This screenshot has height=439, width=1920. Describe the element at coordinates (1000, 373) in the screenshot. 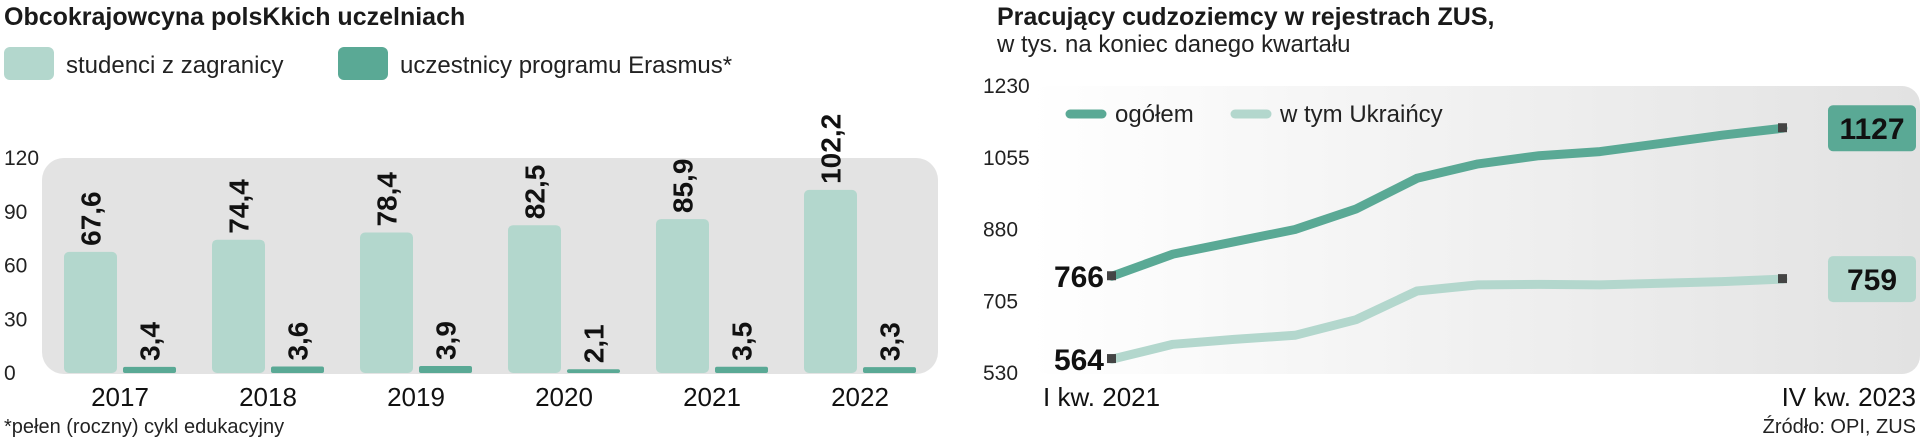

I see `line-y-tick: 530` at that location.